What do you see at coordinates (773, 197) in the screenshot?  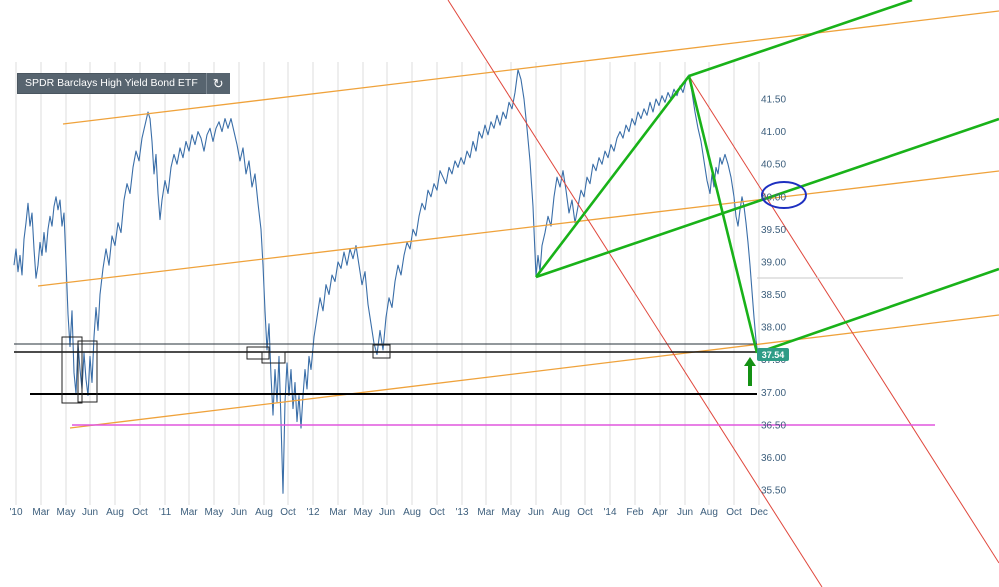 I see `y-axis-label: 40.00` at bounding box center [773, 197].